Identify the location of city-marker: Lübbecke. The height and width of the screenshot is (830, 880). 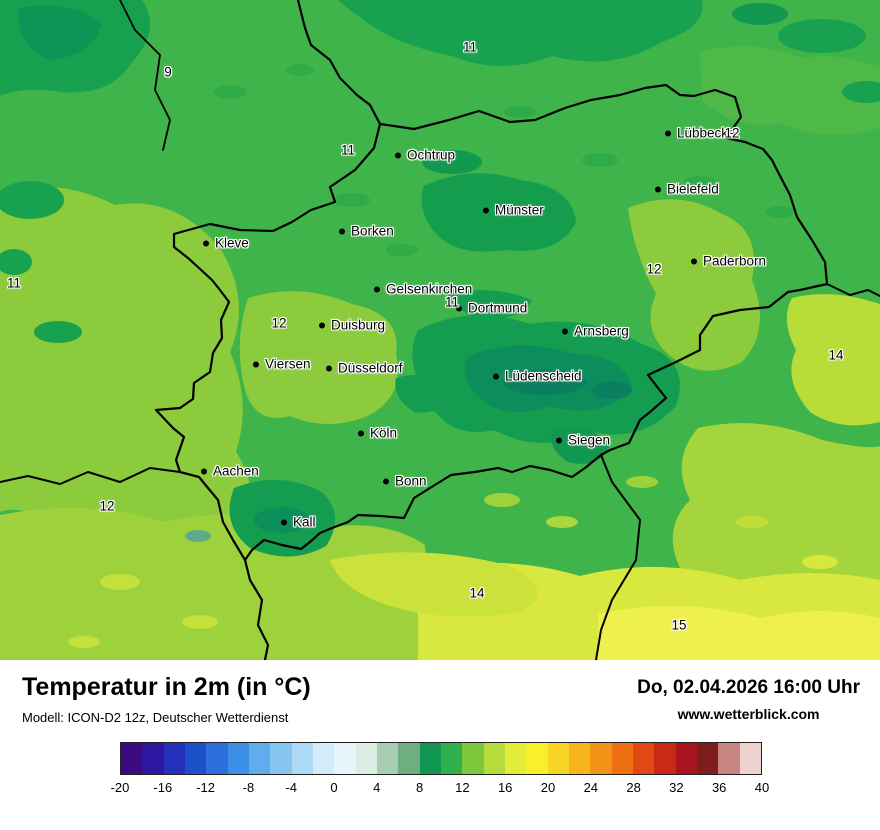
(700, 133).